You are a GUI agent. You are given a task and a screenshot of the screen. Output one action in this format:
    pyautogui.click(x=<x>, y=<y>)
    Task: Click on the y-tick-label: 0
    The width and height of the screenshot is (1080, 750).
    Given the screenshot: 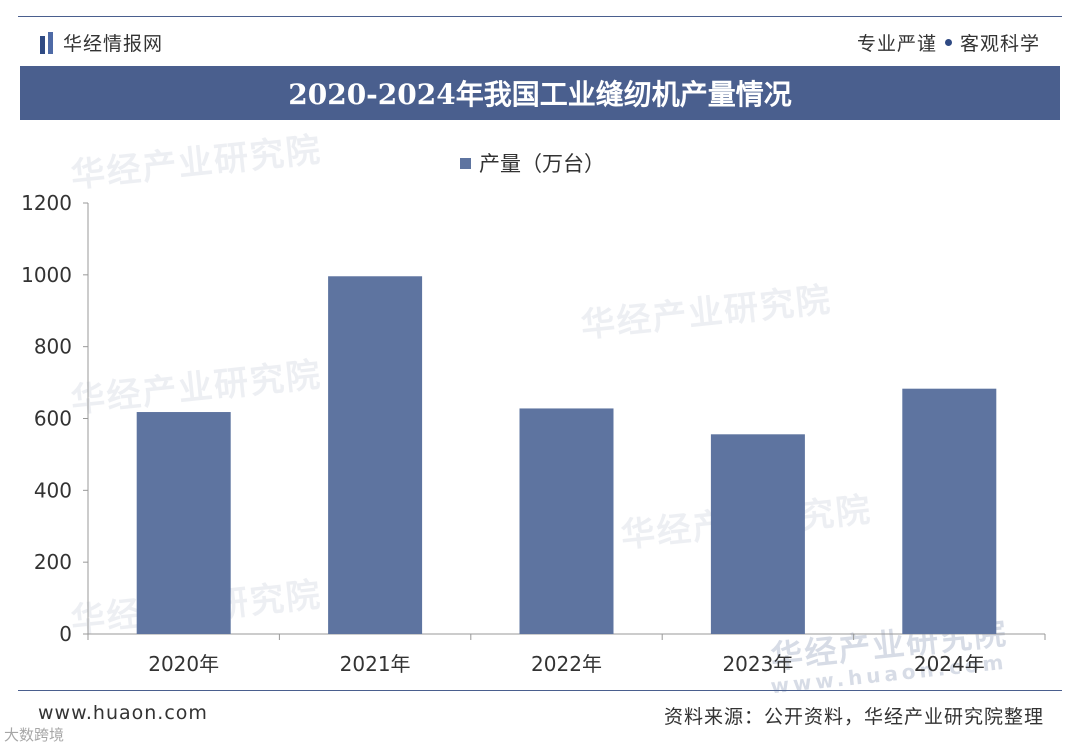 What is the action you would take?
    pyautogui.click(x=65, y=634)
    